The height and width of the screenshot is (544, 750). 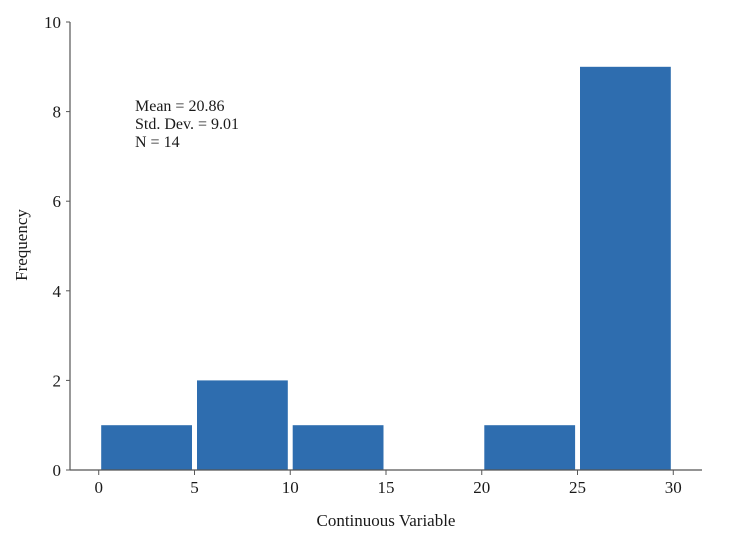 I want to click on y-tick-label-4: 8, so click(x=57, y=112).